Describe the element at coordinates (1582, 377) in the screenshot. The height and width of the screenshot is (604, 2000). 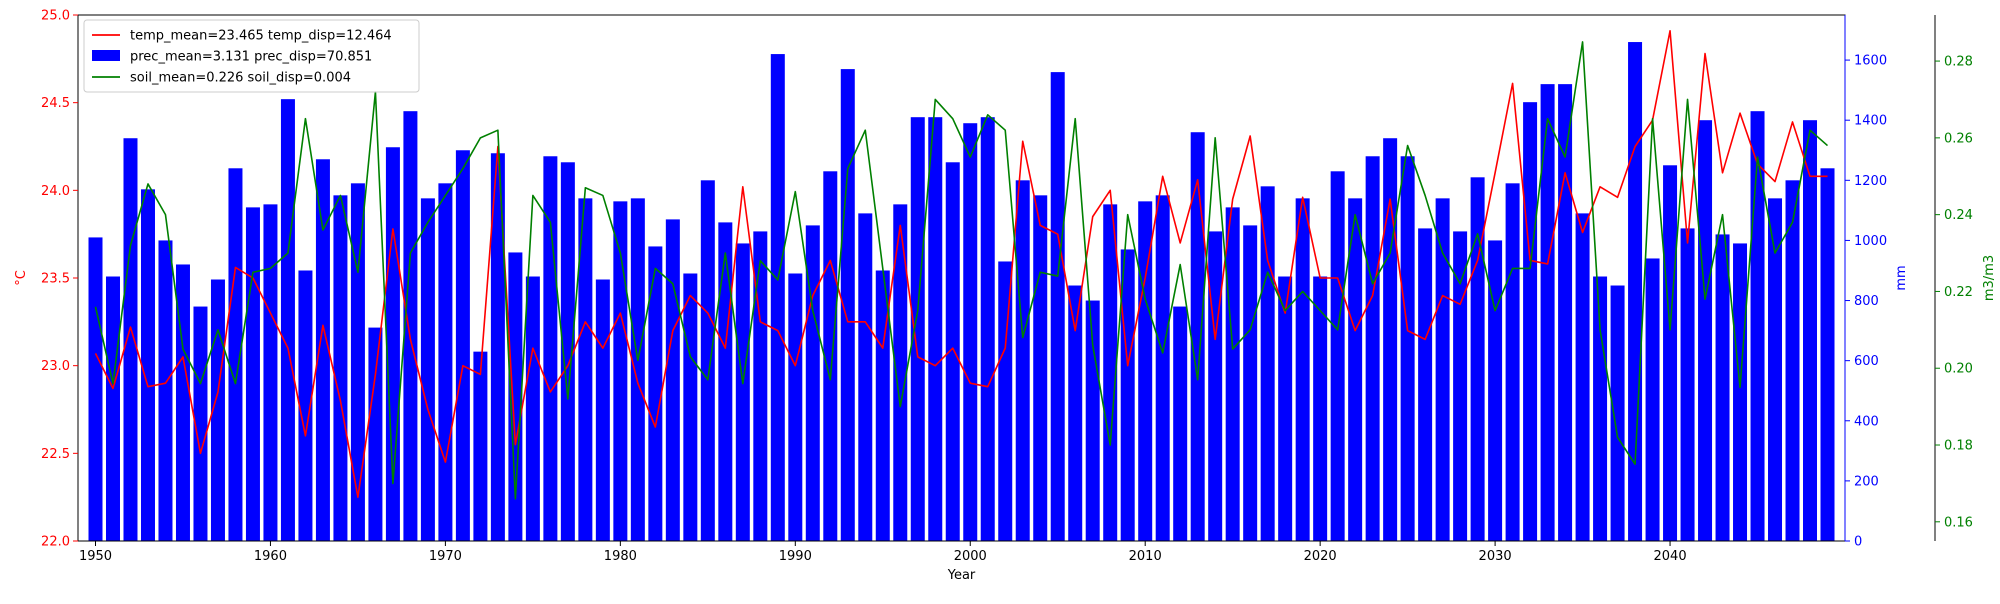
I see `bar-2035` at that location.